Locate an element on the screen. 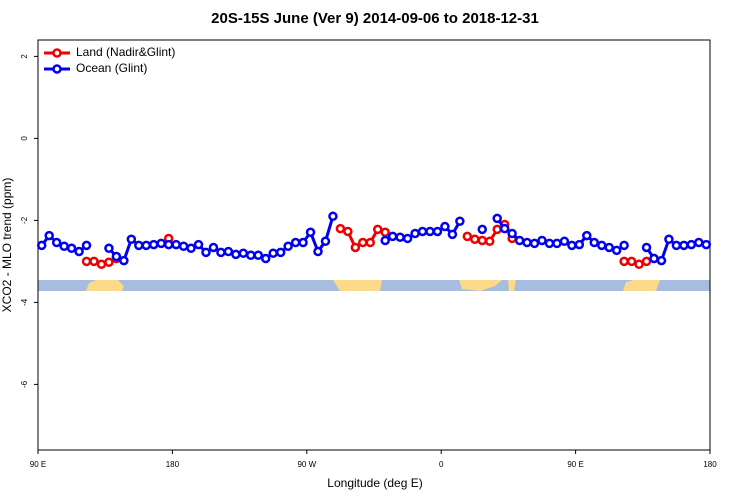 Image resolution: width=750 pixels, height=500 pixels. y-tick-label: 2 is located at coordinates (24, 56).